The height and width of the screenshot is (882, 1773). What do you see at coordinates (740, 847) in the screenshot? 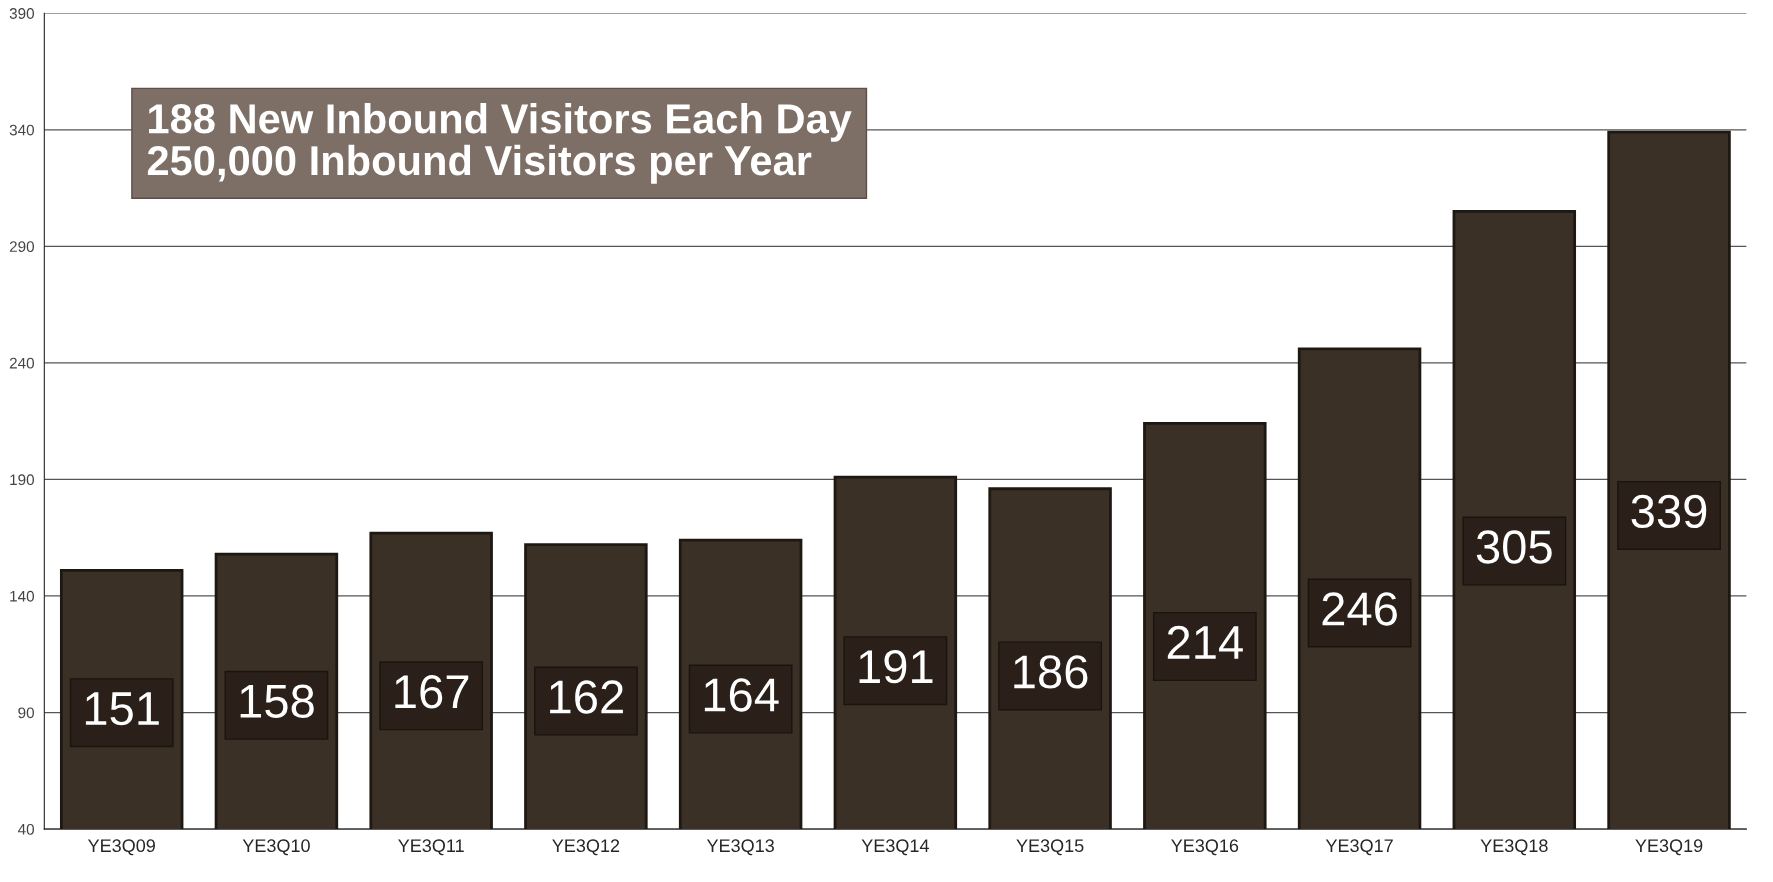
I see `x-tick-label: YE3Q13` at bounding box center [740, 847].